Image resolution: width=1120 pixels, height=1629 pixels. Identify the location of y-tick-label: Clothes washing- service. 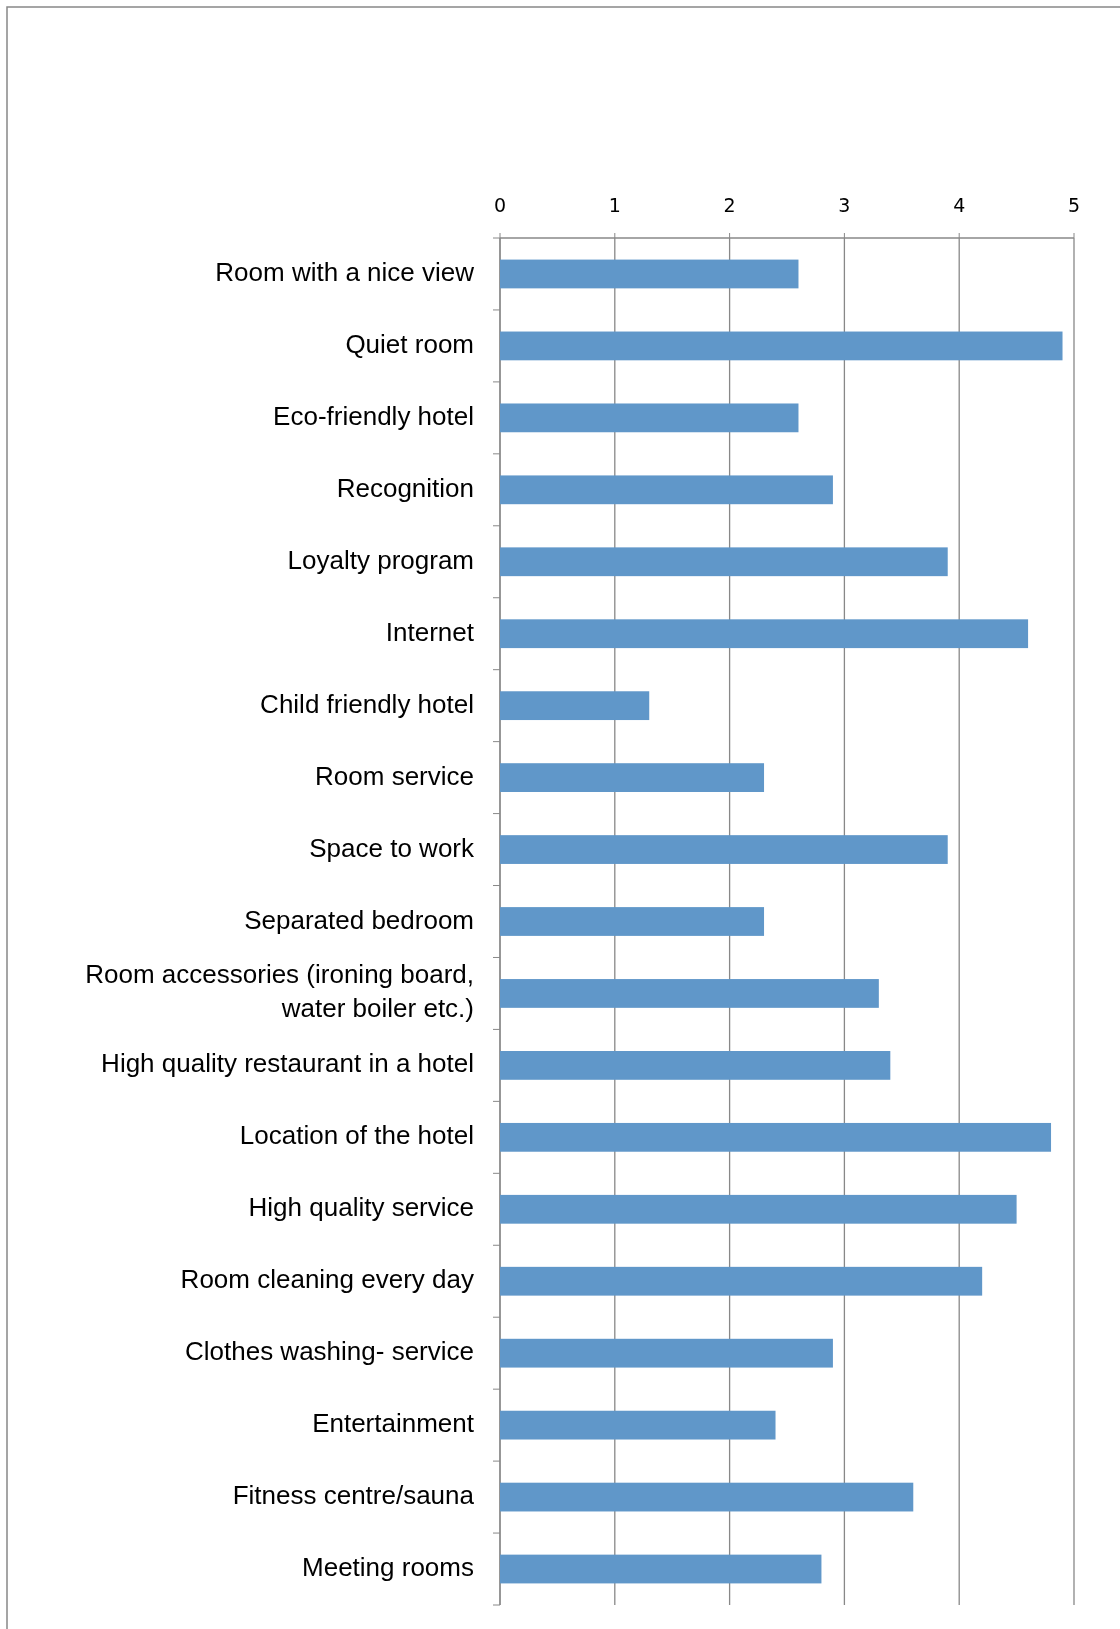
(329, 1351).